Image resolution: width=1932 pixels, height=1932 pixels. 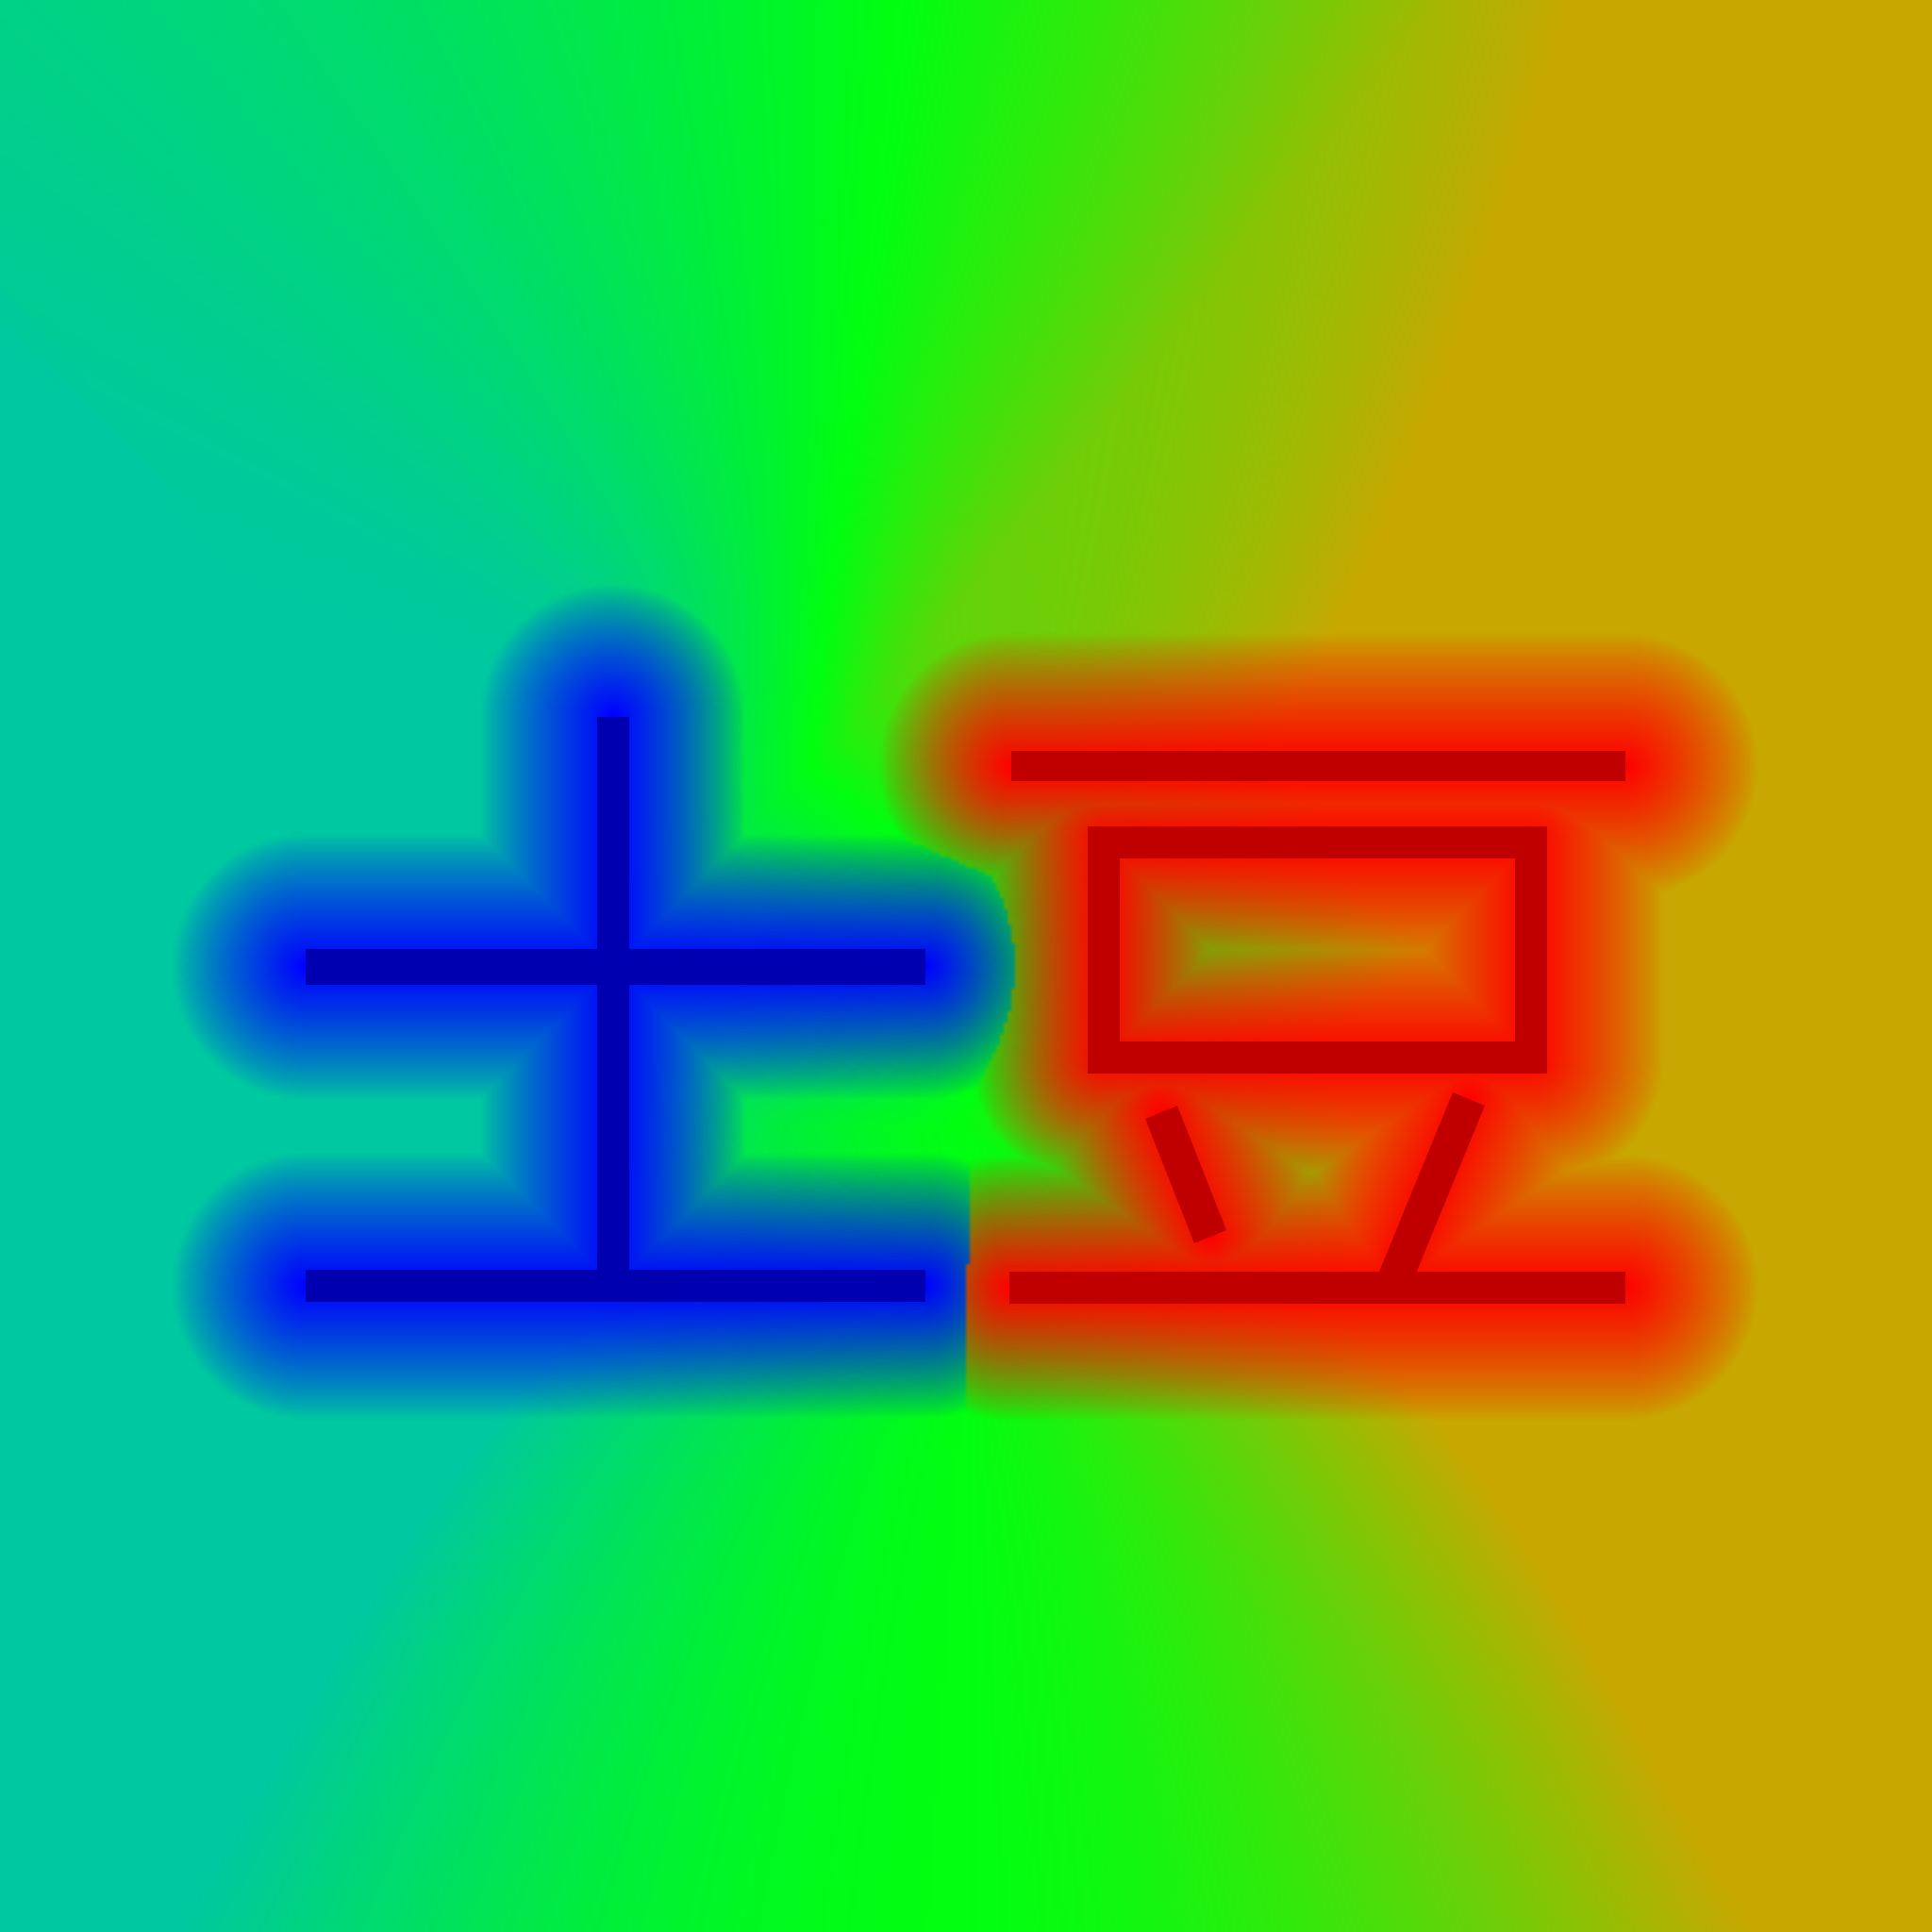 What do you see at coordinates (1318, 766) in the screenshot?
I see `right-glyph-top-bar` at bounding box center [1318, 766].